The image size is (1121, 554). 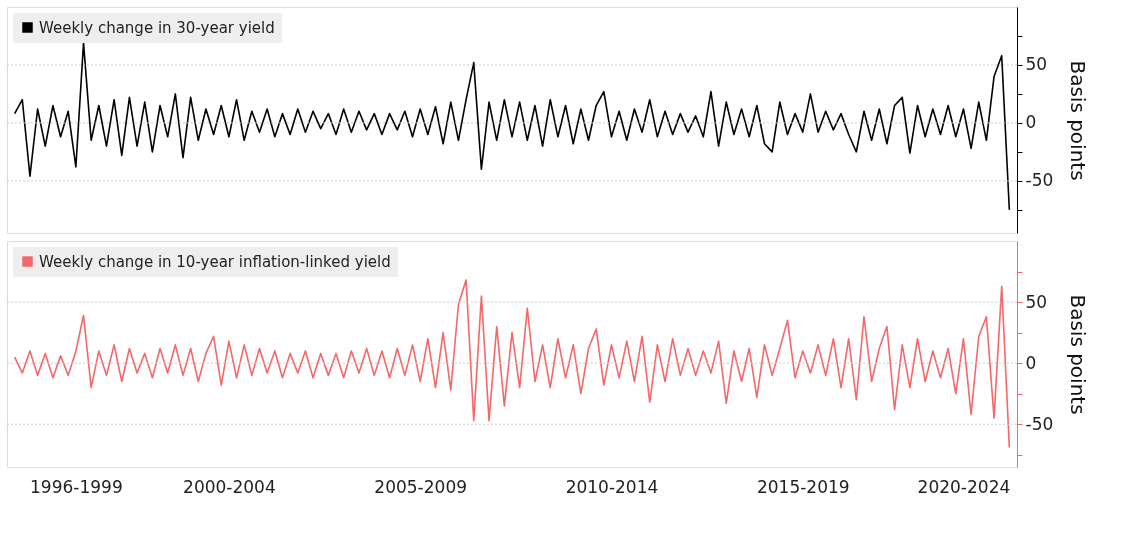 What do you see at coordinates (803, 486) in the screenshot?
I see `x-tick-label: 2015-2019` at bounding box center [803, 486].